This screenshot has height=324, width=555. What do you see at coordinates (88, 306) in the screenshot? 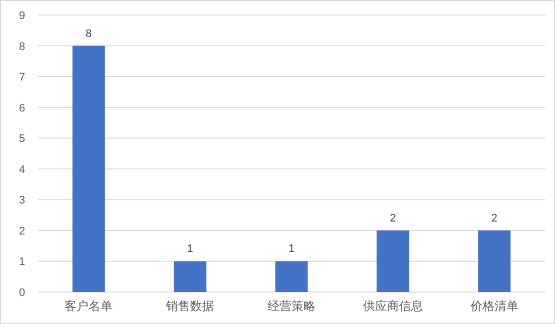
I see `x-tick-label: 客户名单` at bounding box center [88, 306].